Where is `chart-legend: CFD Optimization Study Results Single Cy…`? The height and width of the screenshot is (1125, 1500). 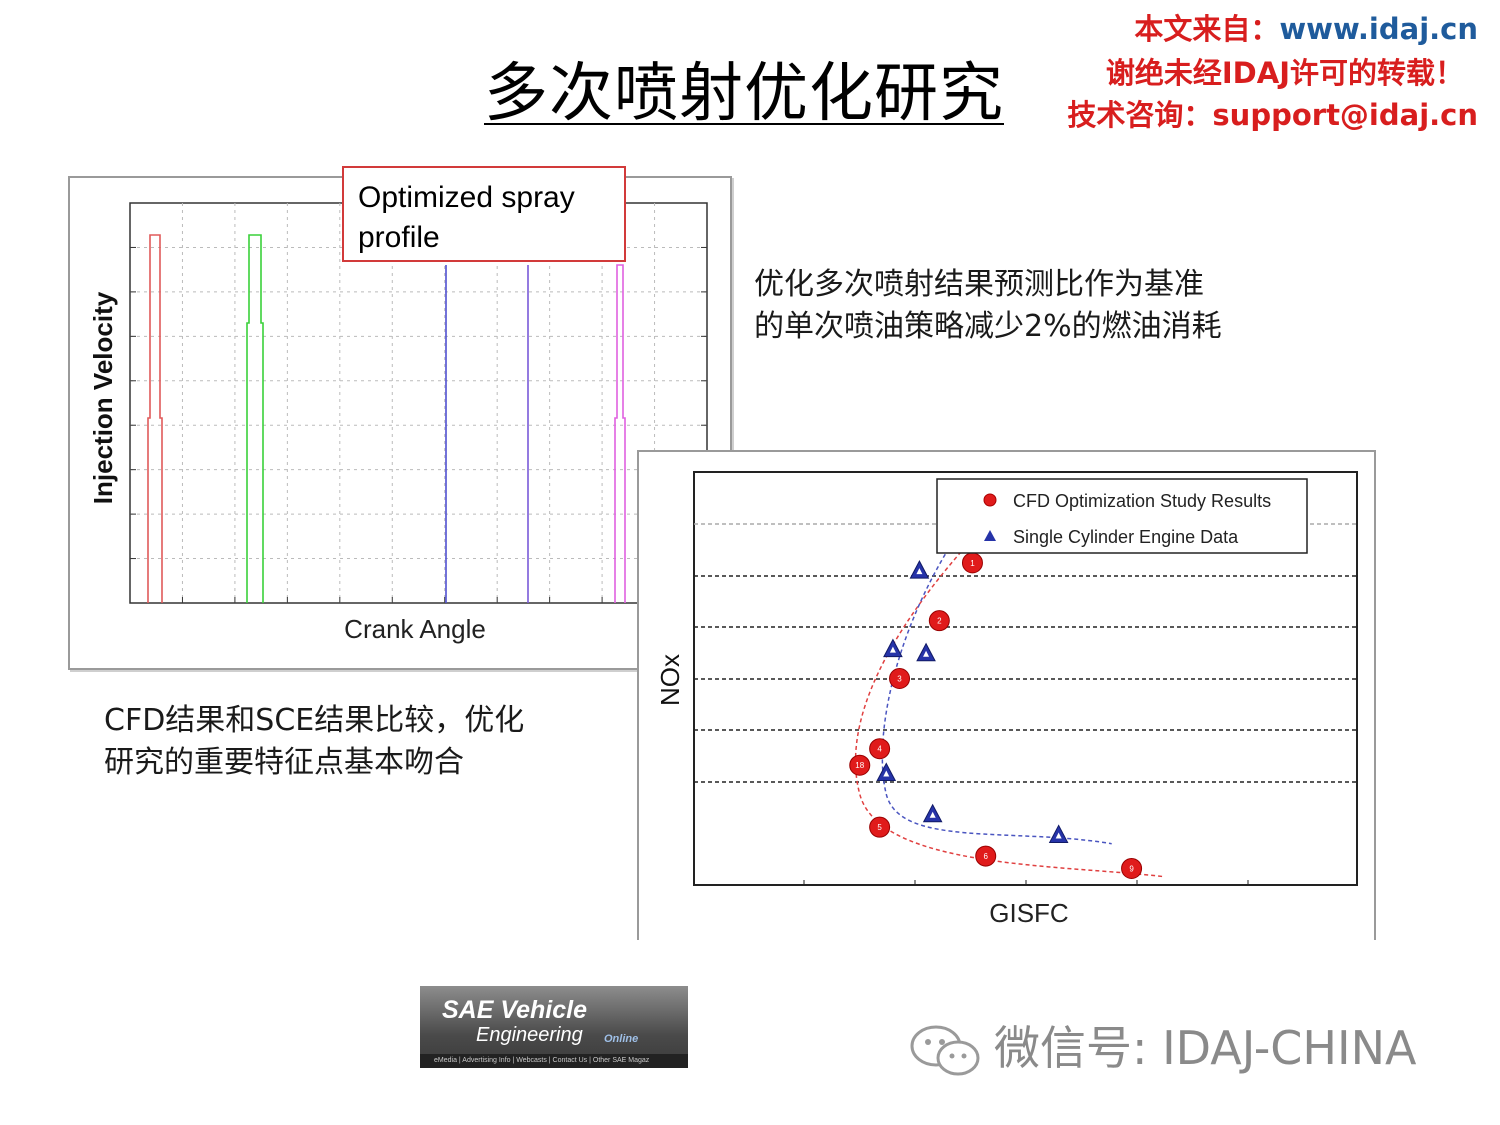
chart-legend: CFD Optimization Study Results Single Cy… is located at coordinates (1122, 516).